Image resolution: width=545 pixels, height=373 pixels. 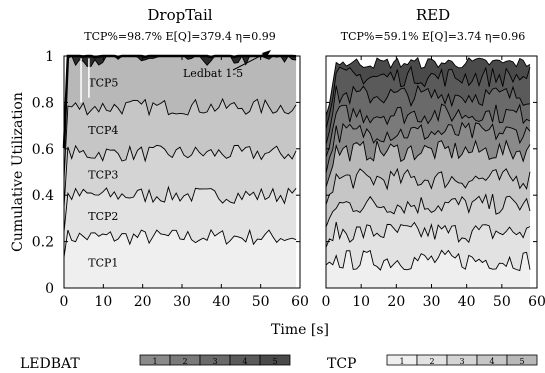 I want to click on legend-ledbat-box-label: 4, so click(x=244, y=361).